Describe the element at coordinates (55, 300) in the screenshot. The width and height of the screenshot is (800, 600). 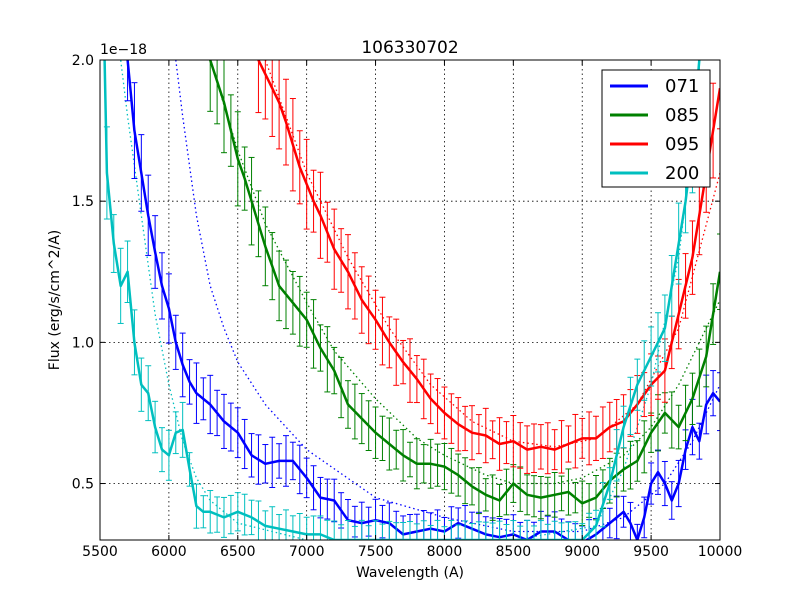
I see `y-axis-label: Flux (erg/s/cm^2/A)` at that location.